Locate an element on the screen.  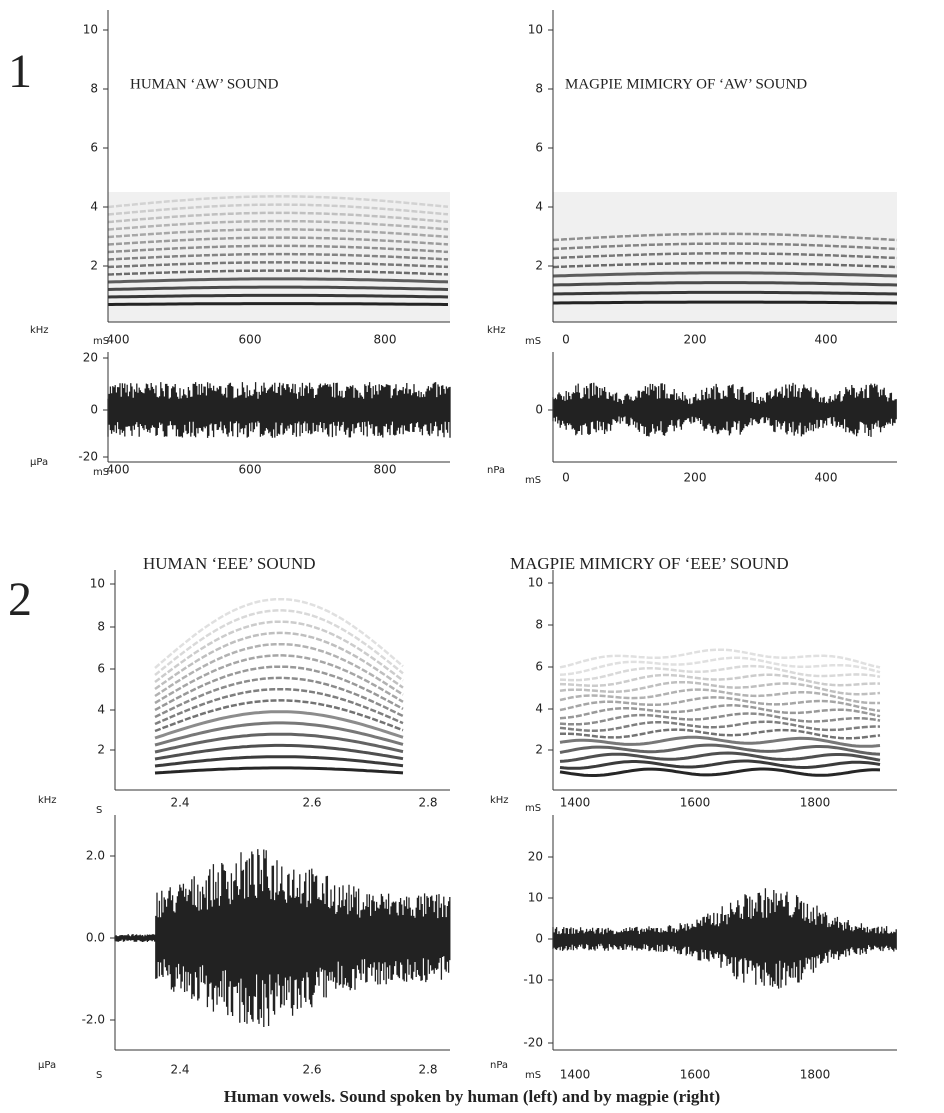
x-tick-label: 800 is located at coordinates (385, 340).